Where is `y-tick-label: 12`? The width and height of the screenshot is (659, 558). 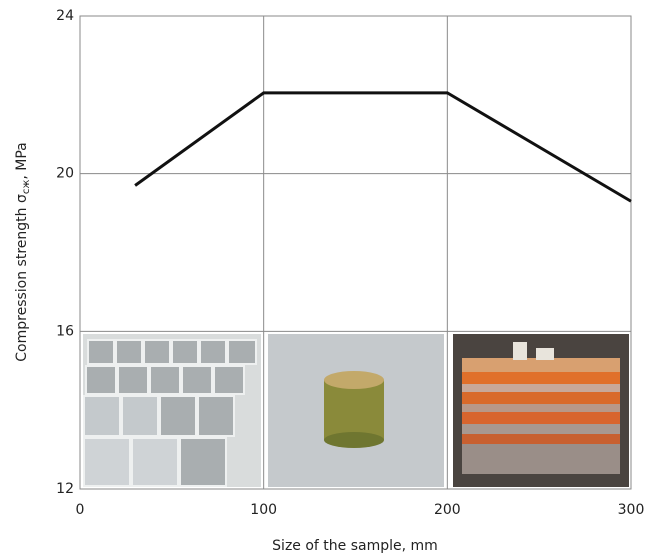
y-tick-label: 12 is located at coordinates (65, 489).